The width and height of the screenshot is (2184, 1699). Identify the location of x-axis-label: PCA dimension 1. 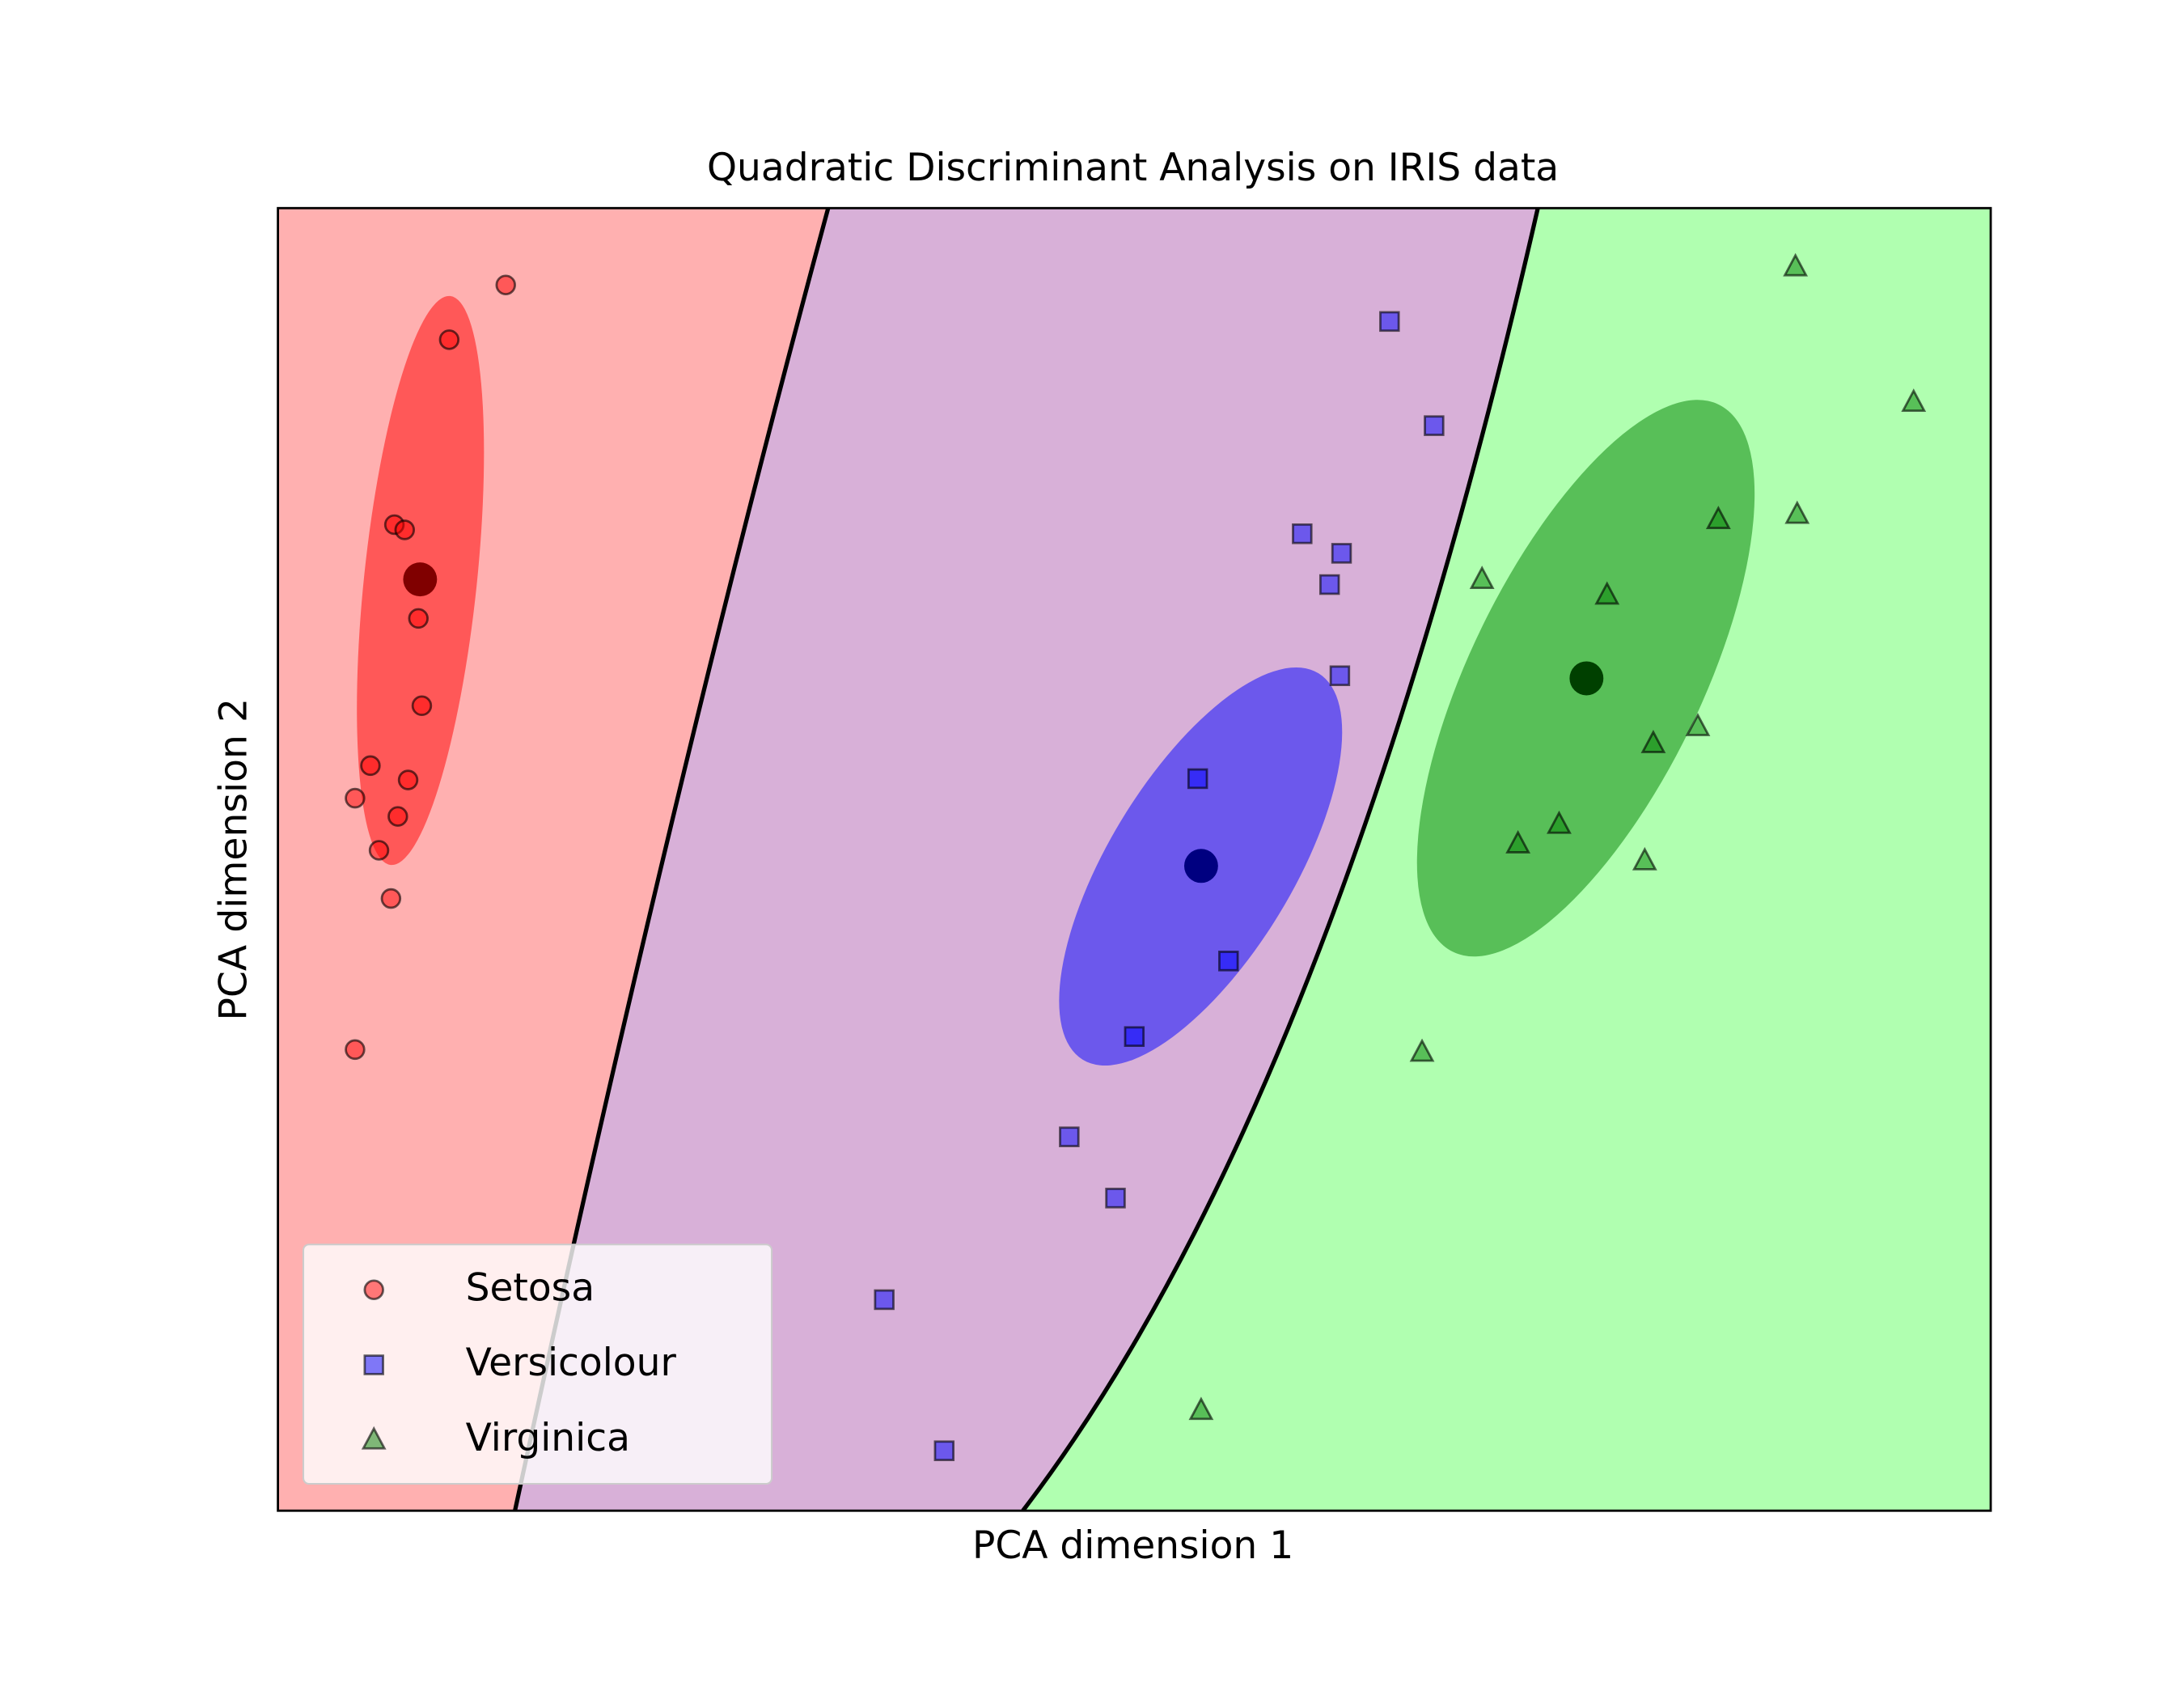
(1132, 1545).